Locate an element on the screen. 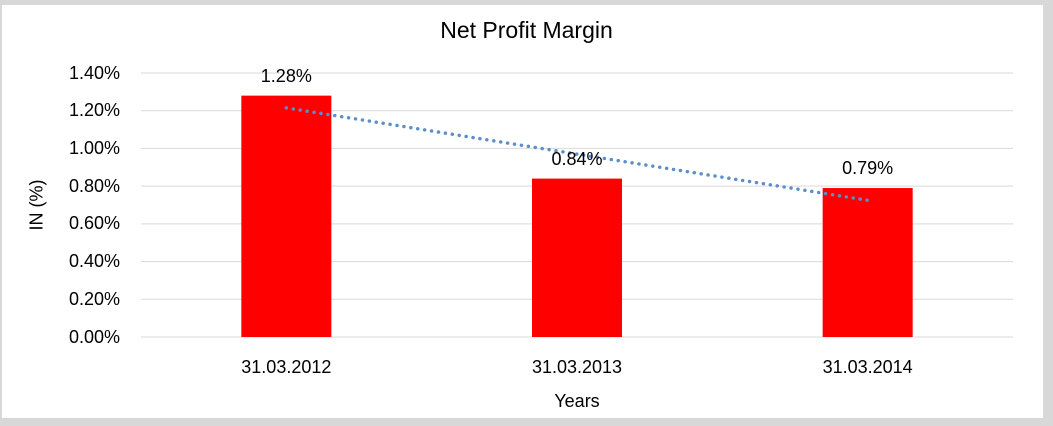  data-label: 0.84% is located at coordinates (577, 158).